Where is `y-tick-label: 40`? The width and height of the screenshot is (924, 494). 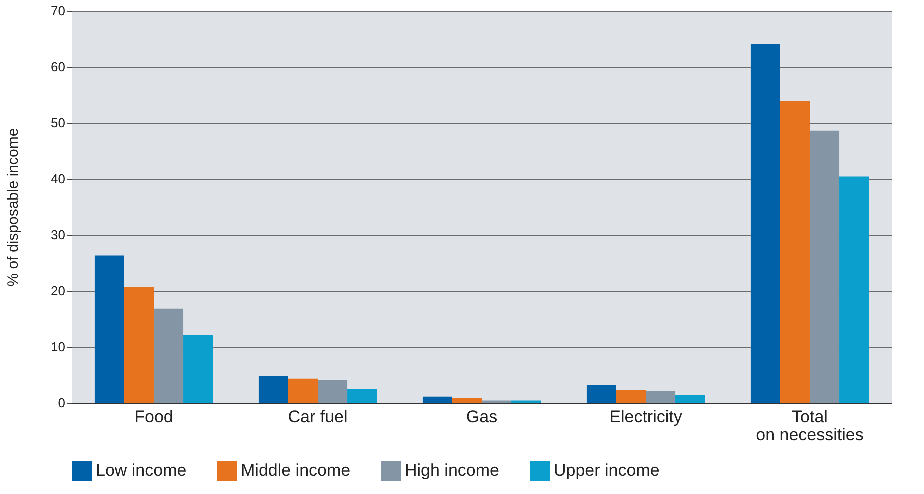
y-tick-label: 40 is located at coordinates (58, 179).